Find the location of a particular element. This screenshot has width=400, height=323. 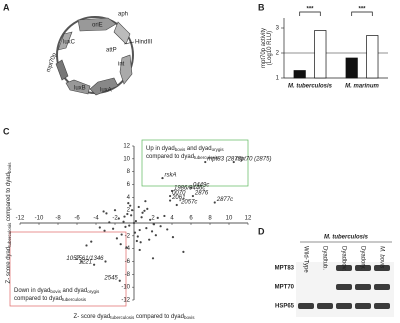

lane-label: Dyadbov. is located at coordinates (343, 258).